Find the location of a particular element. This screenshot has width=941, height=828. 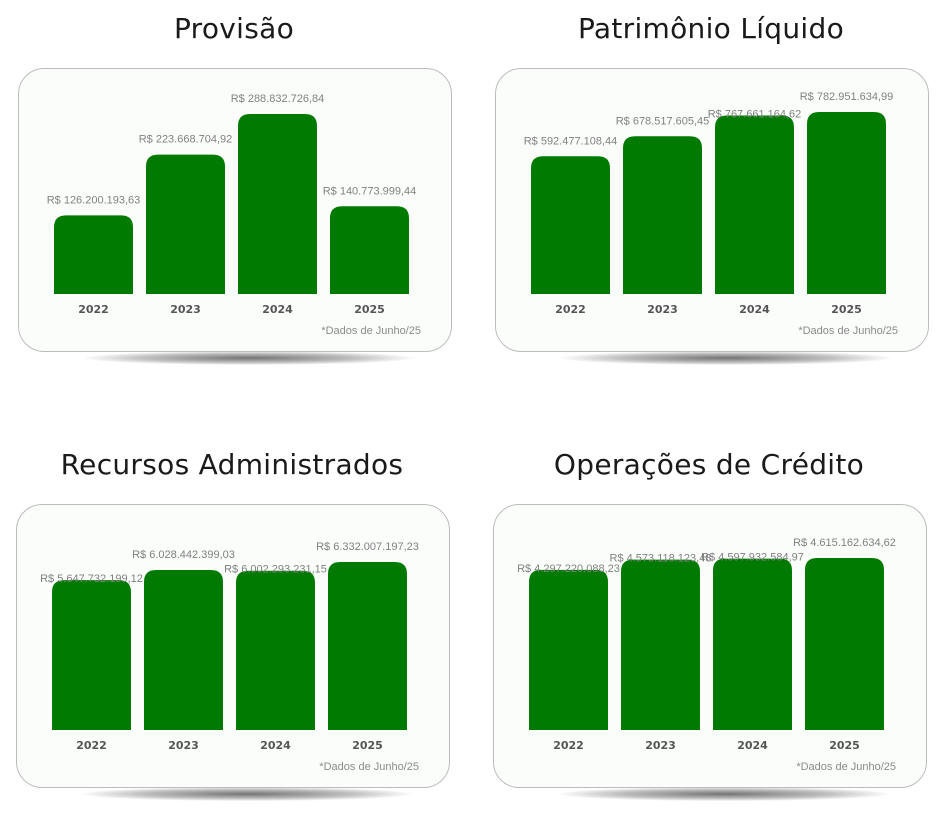

bar-value-label: R$ 4.615.162.634,62 is located at coordinates (844, 543).